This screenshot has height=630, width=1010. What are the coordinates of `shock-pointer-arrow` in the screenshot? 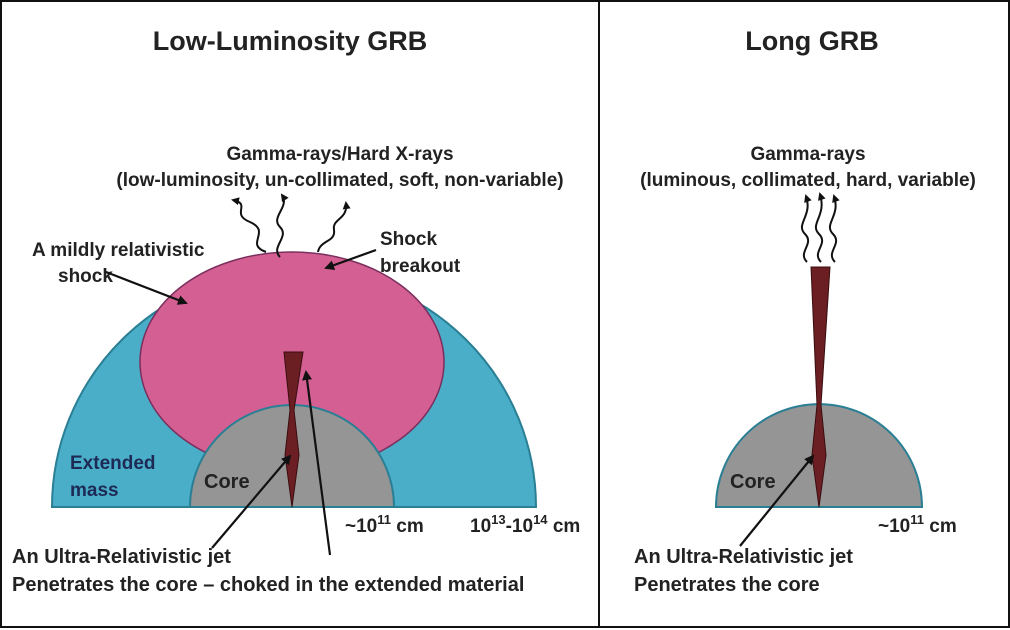 It's located at (146, 287).